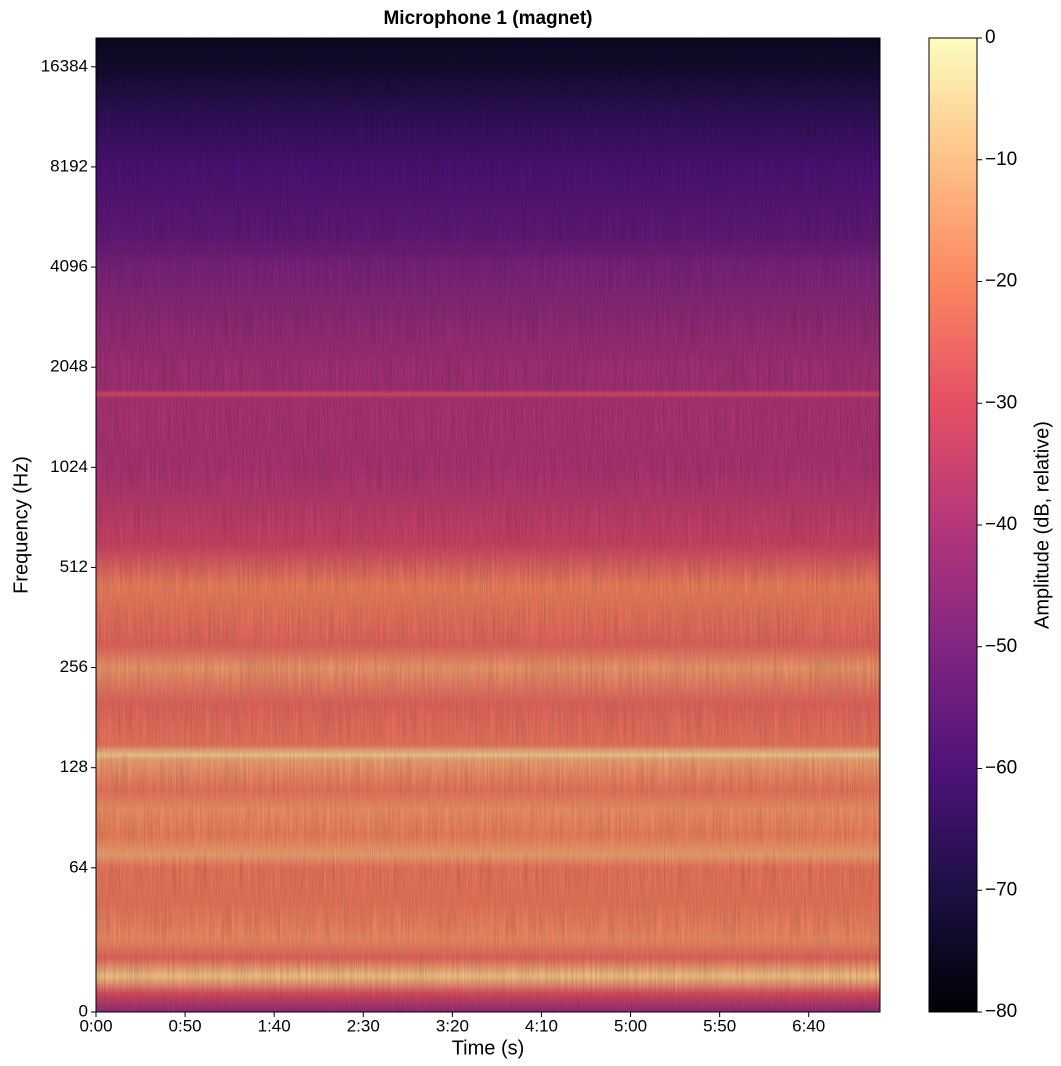 This screenshot has height=1066, width=1061. I want to click on y-tick-label: 16384, so click(64, 65).